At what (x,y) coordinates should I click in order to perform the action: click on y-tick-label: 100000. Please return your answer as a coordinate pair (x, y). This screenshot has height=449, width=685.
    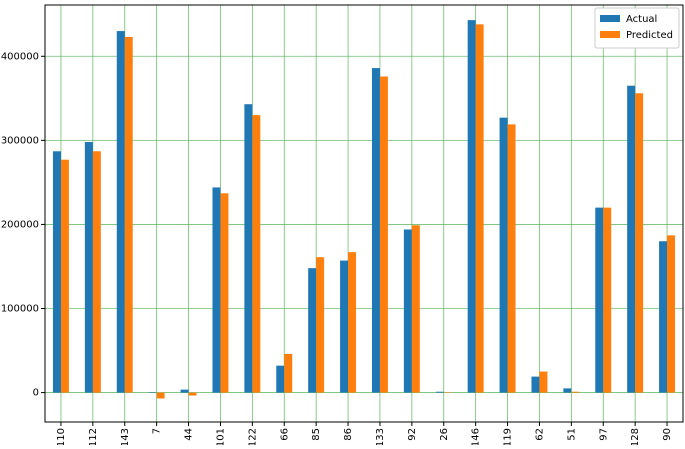
    Looking at the image, I should click on (20, 309).